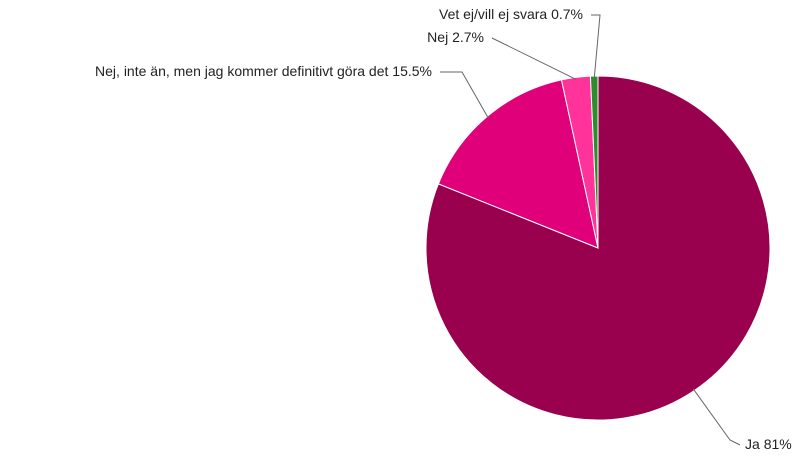 This screenshot has width=808, height=460. I want to click on slice-value: 0.7%, so click(567, 14).